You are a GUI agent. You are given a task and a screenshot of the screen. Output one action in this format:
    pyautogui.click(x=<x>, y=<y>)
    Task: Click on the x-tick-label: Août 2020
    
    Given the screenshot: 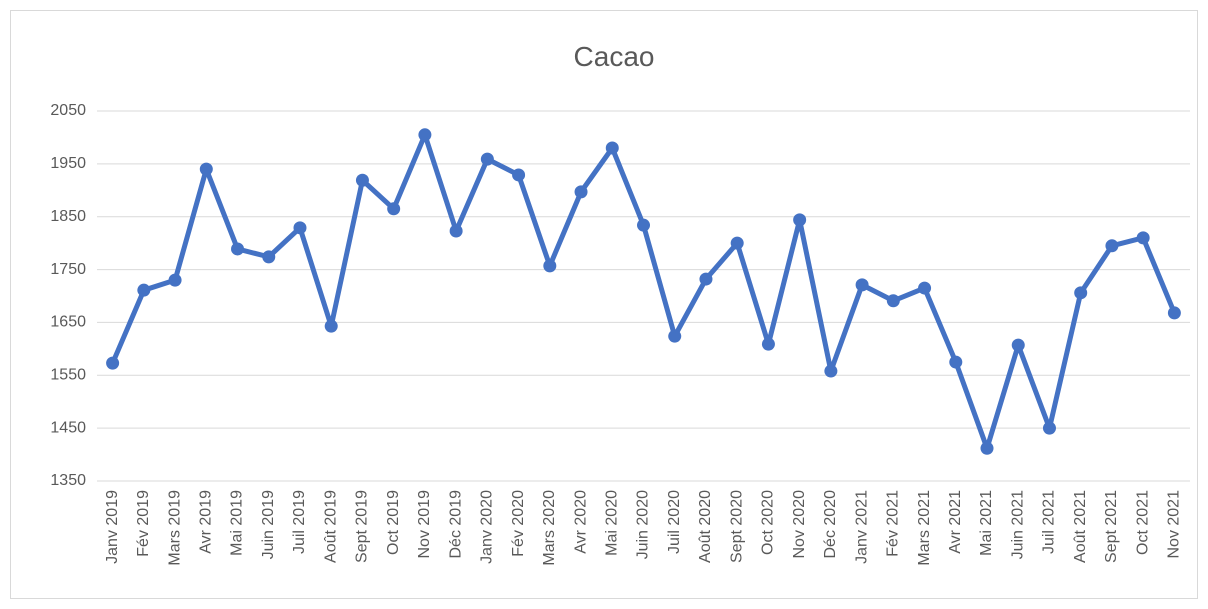 What is the action you would take?
    pyautogui.click(x=705, y=526)
    